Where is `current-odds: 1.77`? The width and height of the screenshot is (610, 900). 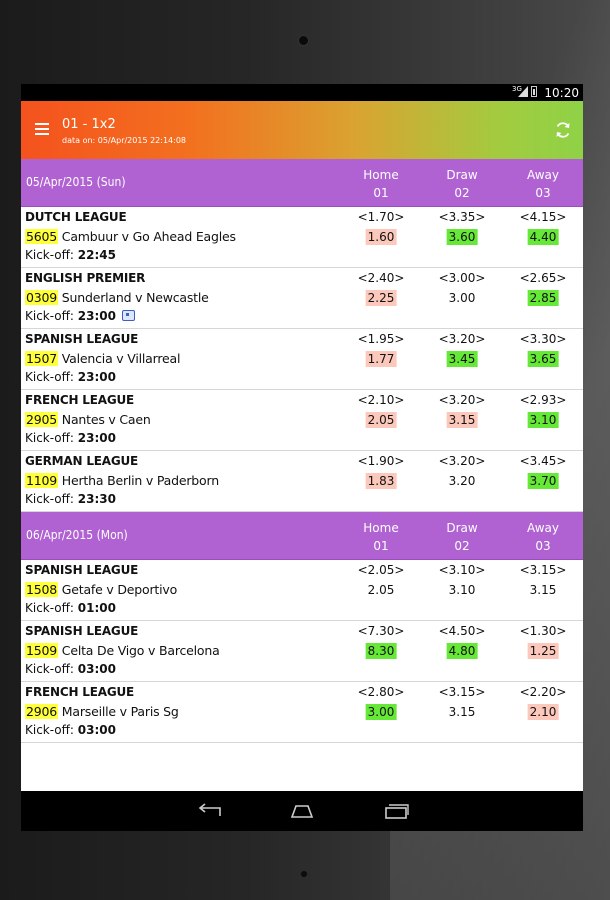 current-odds: 1.77 is located at coordinates (381, 359).